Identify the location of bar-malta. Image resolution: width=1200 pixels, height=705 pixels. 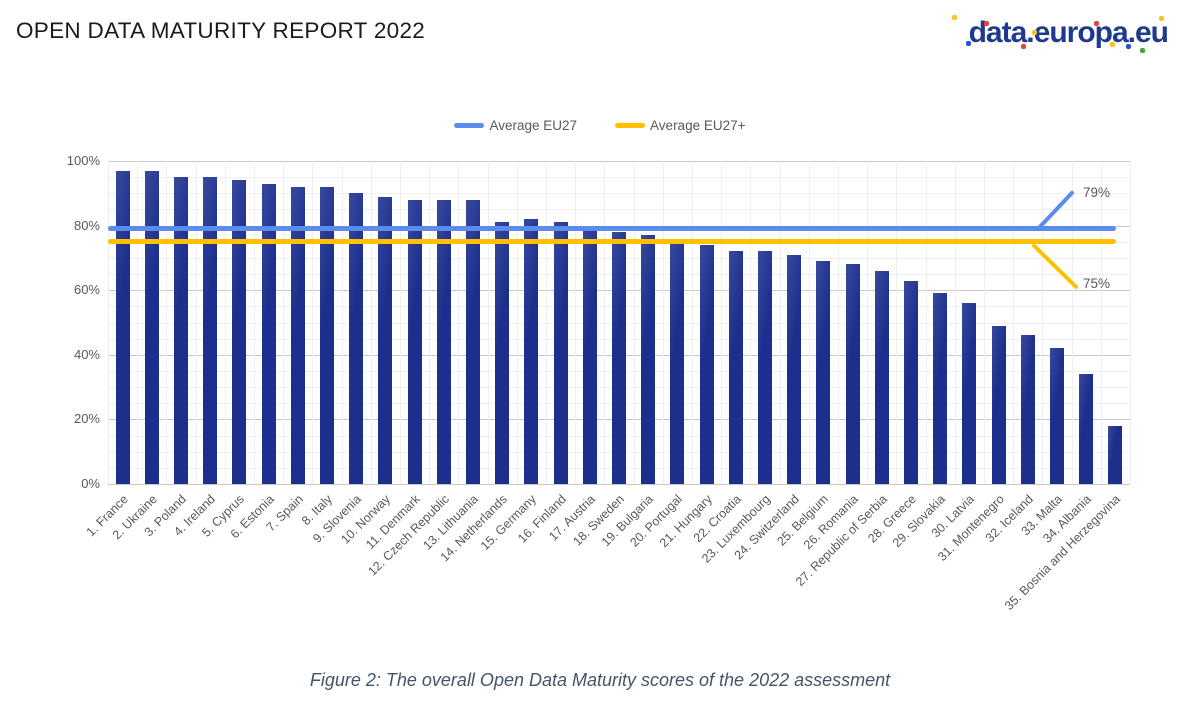
(1057, 416).